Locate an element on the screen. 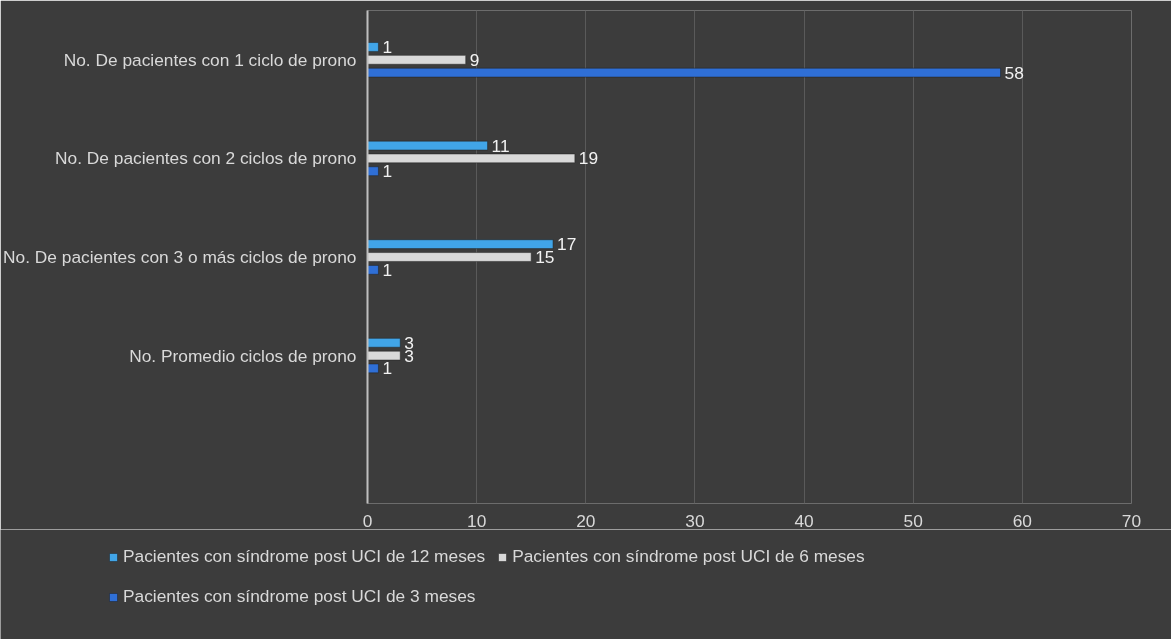  y-tick-label: No. De pacientes con 1 ciclo de prono is located at coordinates (210, 59).